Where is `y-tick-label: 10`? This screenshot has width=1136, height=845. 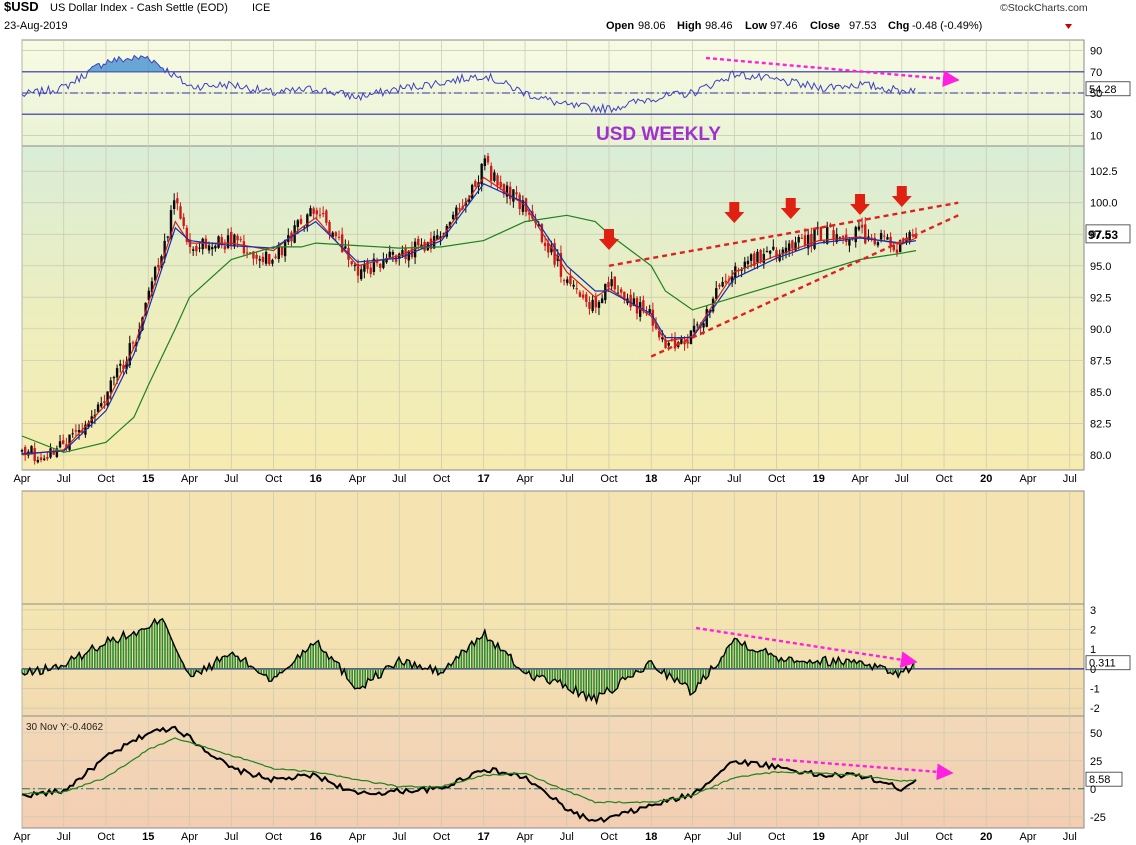
y-tick-label: 10 is located at coordinates (1096, 136).